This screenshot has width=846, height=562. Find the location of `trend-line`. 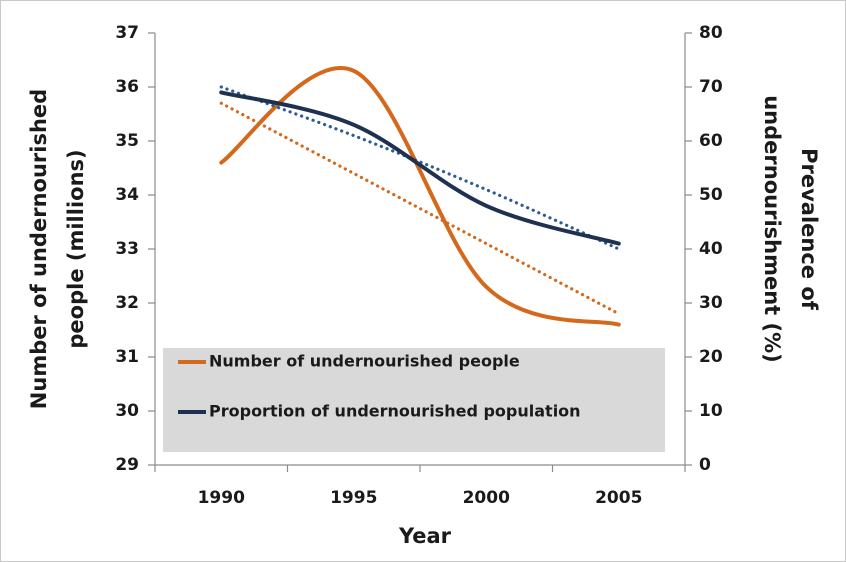

trend-line is located at coordinates (420, 168).